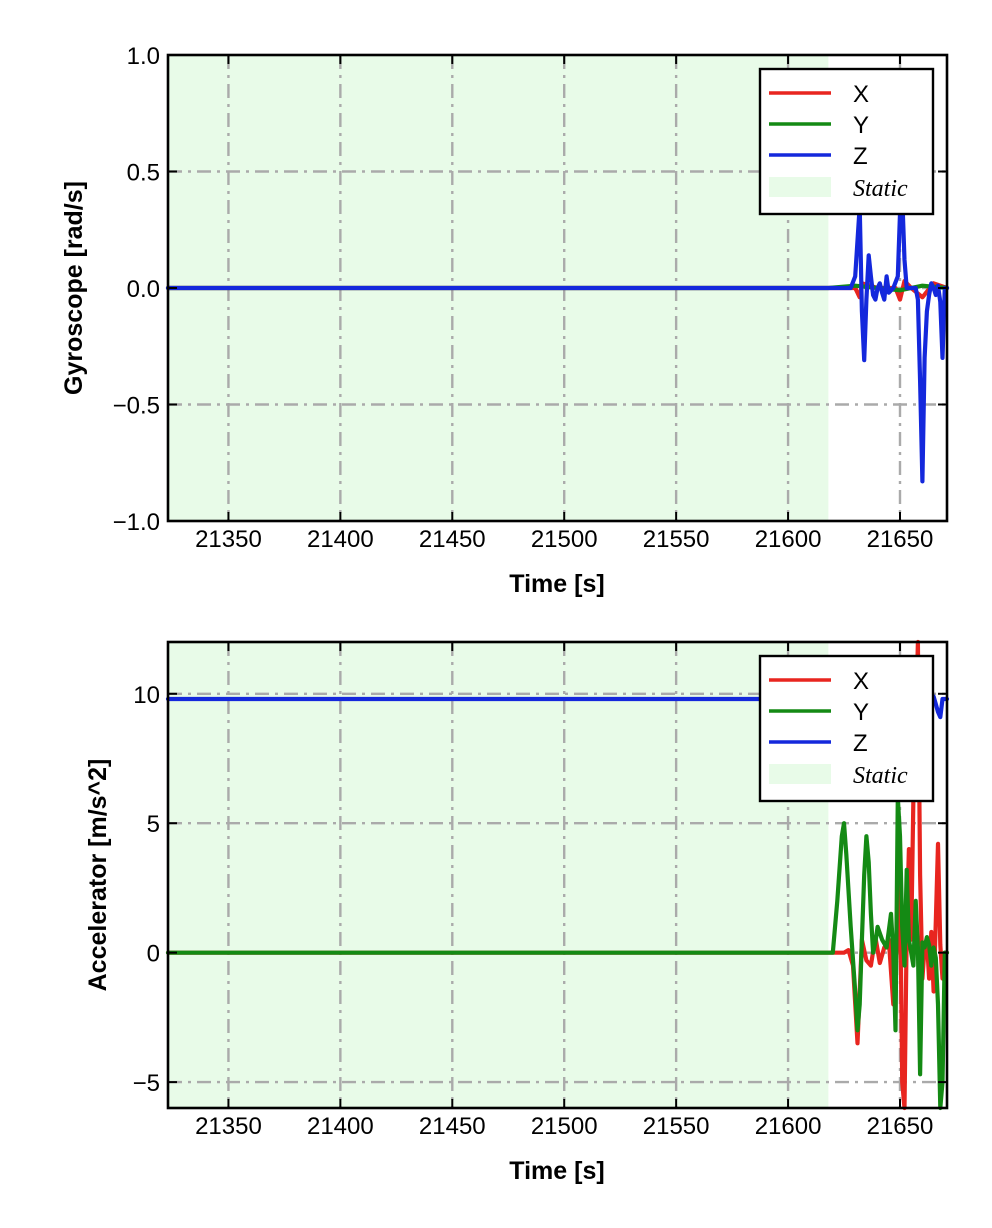 The height and width of the screenshot is (1228, 992). Describe the element at coordinates (136, 406) in the screenshot. I see `y-tick-label: −0.5` at that location.